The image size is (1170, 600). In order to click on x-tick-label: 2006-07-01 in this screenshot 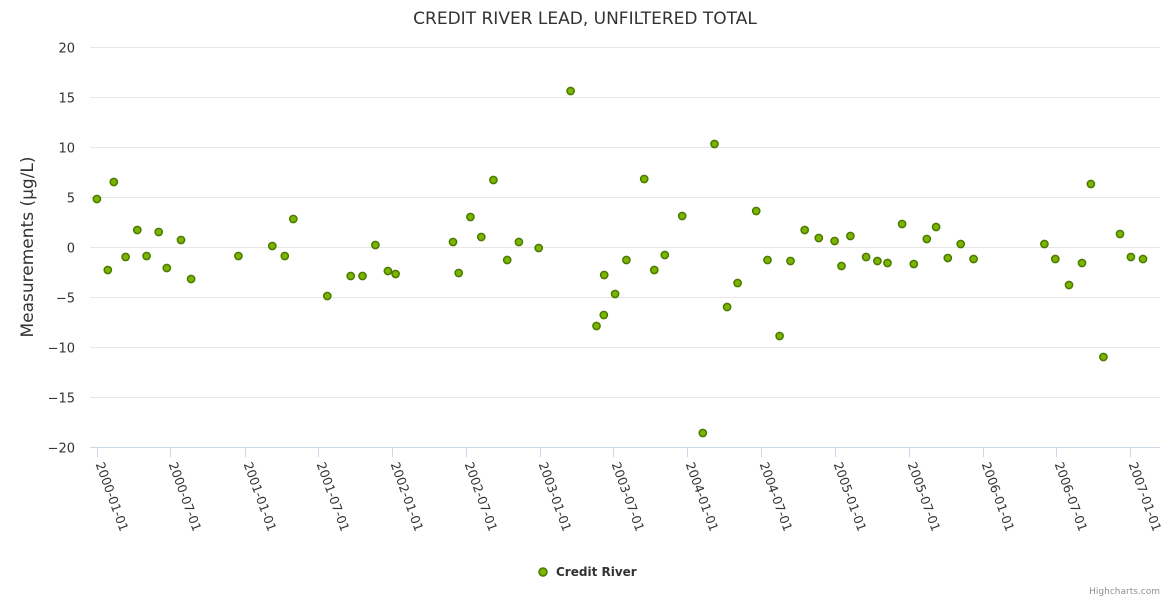, I will do `click(1071, 496)`.